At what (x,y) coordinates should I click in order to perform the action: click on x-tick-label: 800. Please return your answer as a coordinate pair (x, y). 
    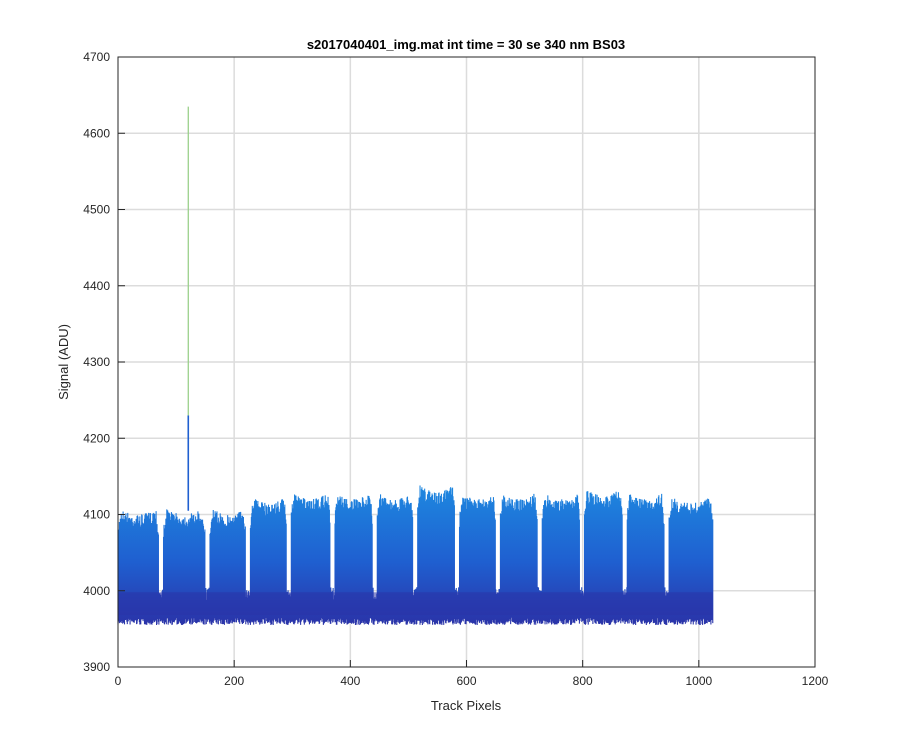
    Looking at the image, I should click on (583, 681).